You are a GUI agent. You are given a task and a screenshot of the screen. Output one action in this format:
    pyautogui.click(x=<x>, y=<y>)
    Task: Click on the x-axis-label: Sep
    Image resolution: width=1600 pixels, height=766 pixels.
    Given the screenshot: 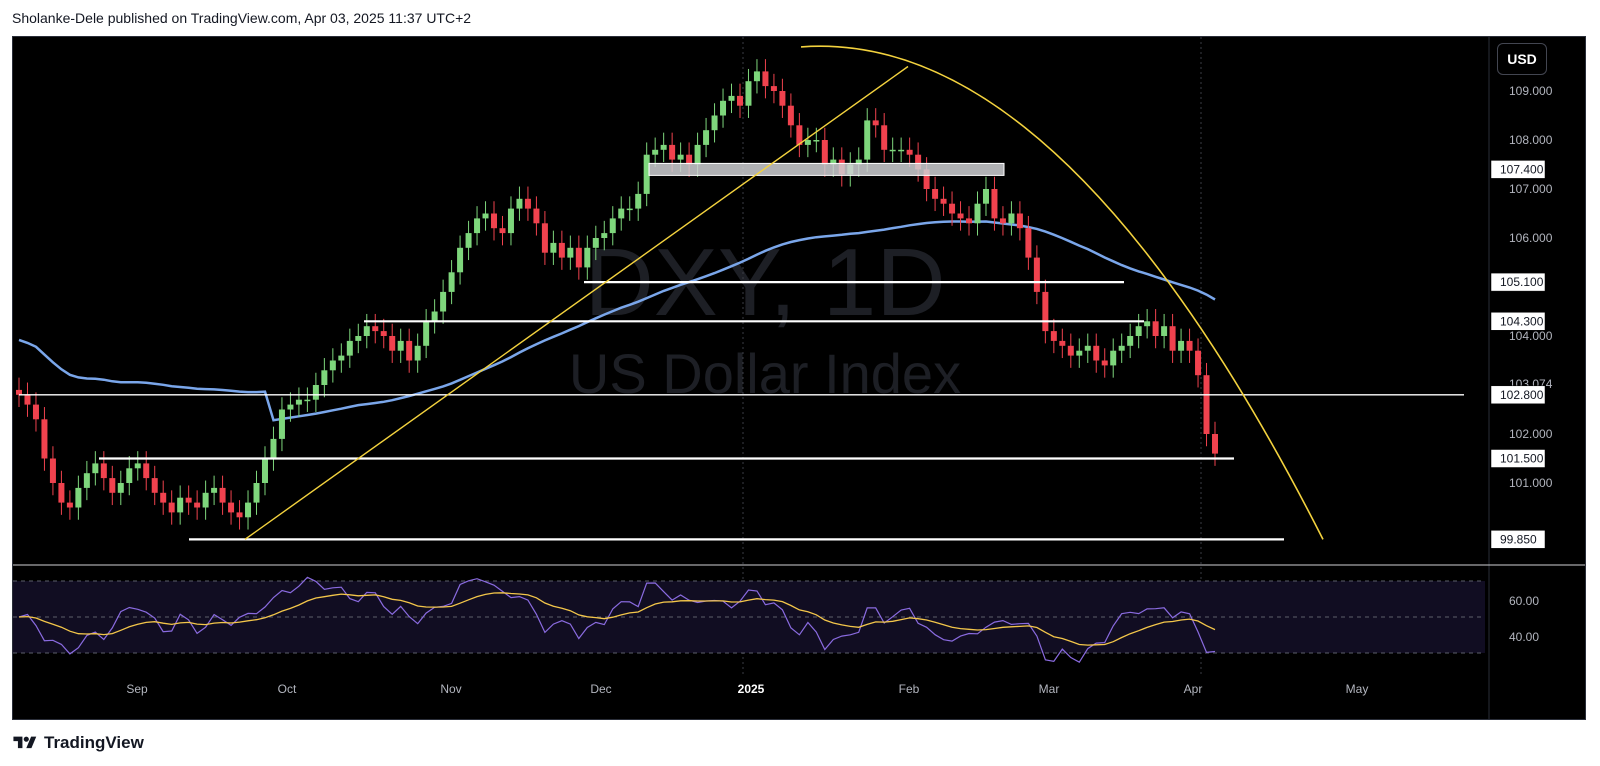 What is the action you would take?
    pyautogui.click(x=137, y=689)
    